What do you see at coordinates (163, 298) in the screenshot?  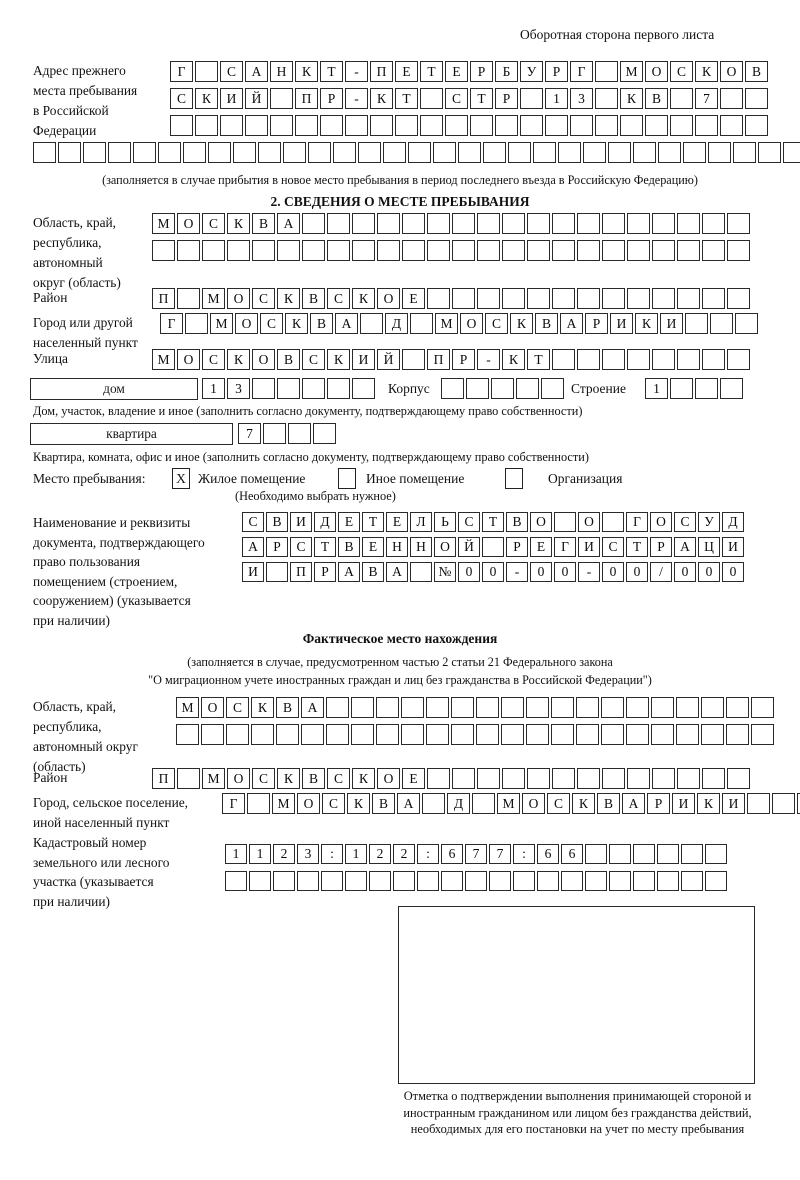 I see `char-cell: П` at bounding box center [163, 298].